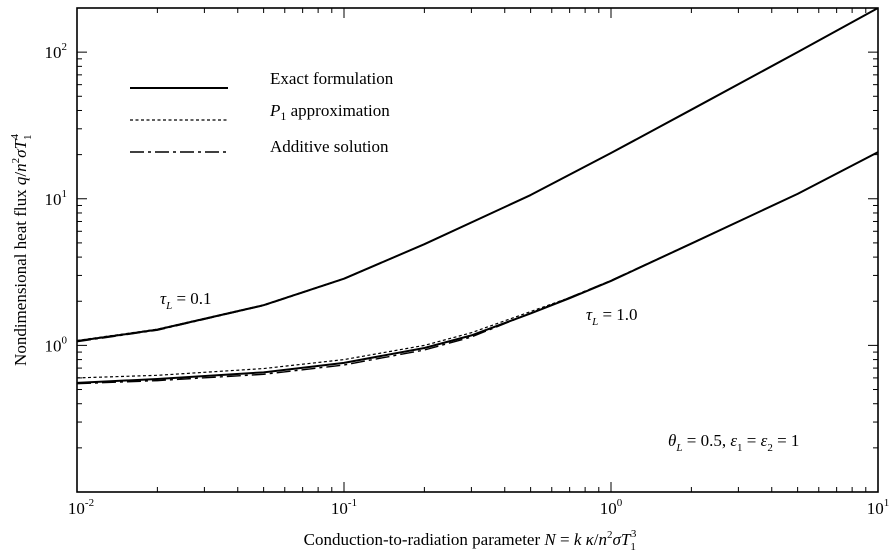 The image size is (889, 550). What do you see at coordinates (186, 300) in the screenshot?
I see `annotation-tau-0-1: τL = 0.1` at bounding box center [186, 300].